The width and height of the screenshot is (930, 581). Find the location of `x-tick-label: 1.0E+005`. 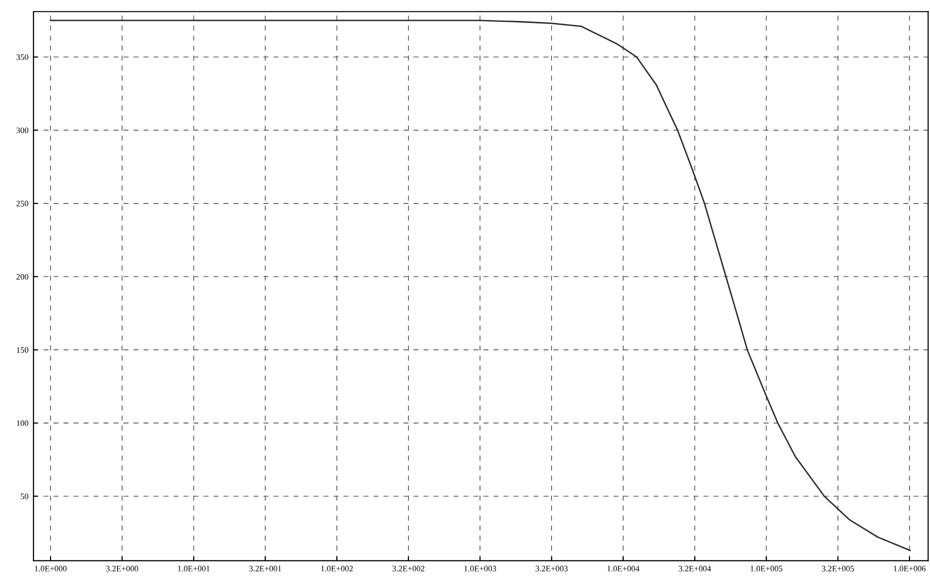

x-tick-label: 1.0E+005 is located at coordinates (766, 569).